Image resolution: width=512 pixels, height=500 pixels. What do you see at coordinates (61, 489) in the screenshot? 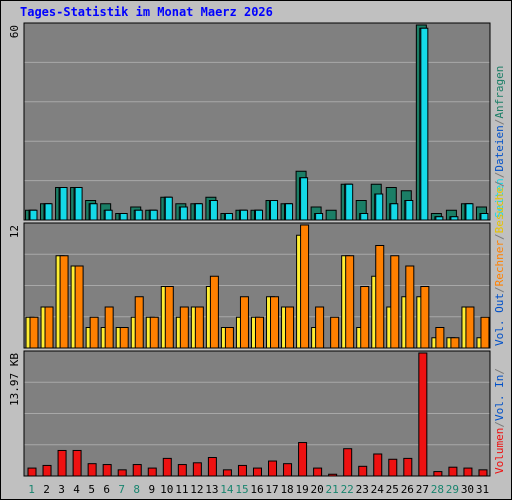
I see `x-tick-label-day-3: 3` at bounding box center [61, 489].